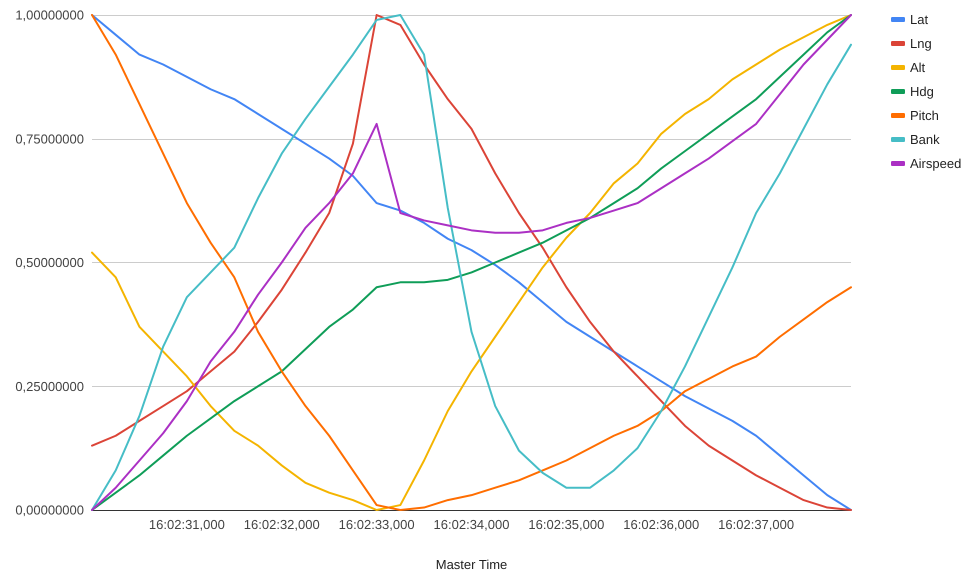 The height and width of the screenshot is (576, 971). I want to click on legend-label: Hdg, so click(922, 91).